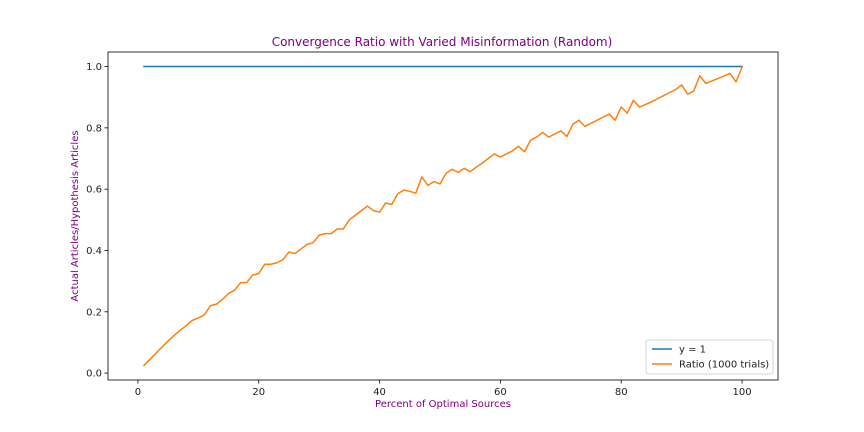 Image resolution: width=864 pixels, height=432 pixels. I want to click on x-axis: 0 20 40 60 80 100, so click(443, 389).